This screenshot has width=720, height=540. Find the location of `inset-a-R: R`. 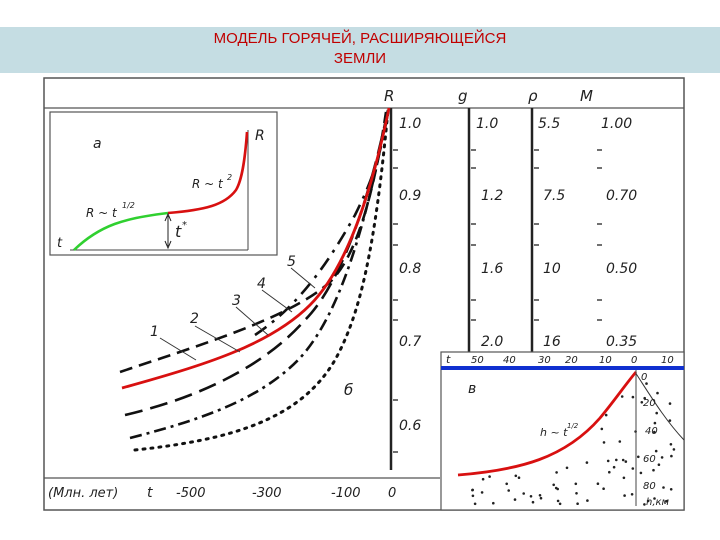

inset-a-R: R is located at coordinates (260, 136).